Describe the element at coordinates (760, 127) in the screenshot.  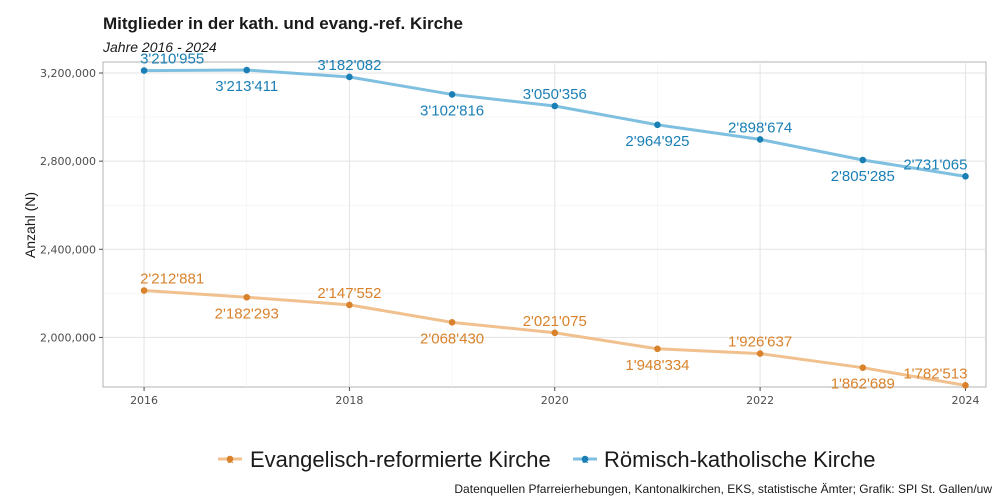
I see `data-label: 2'898'674` at that location.